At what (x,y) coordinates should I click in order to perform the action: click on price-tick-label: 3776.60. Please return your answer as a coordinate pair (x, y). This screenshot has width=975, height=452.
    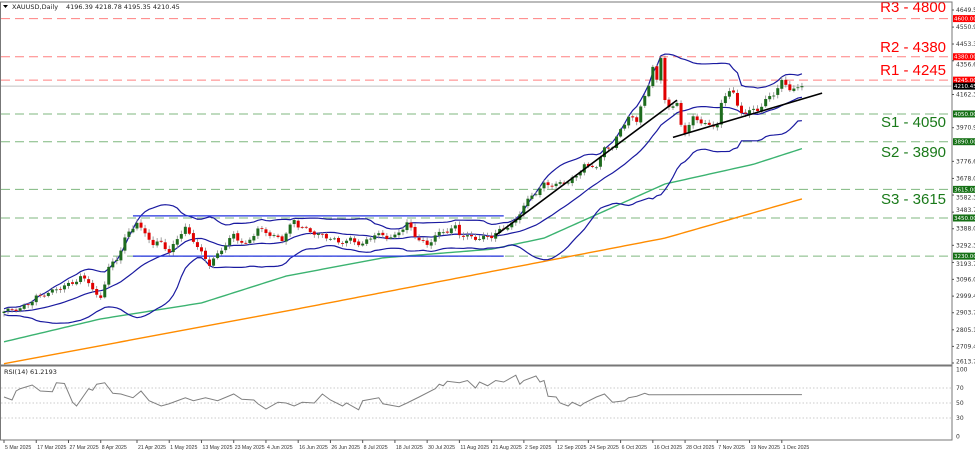
    Looking at the image, I should click on (965, 161).